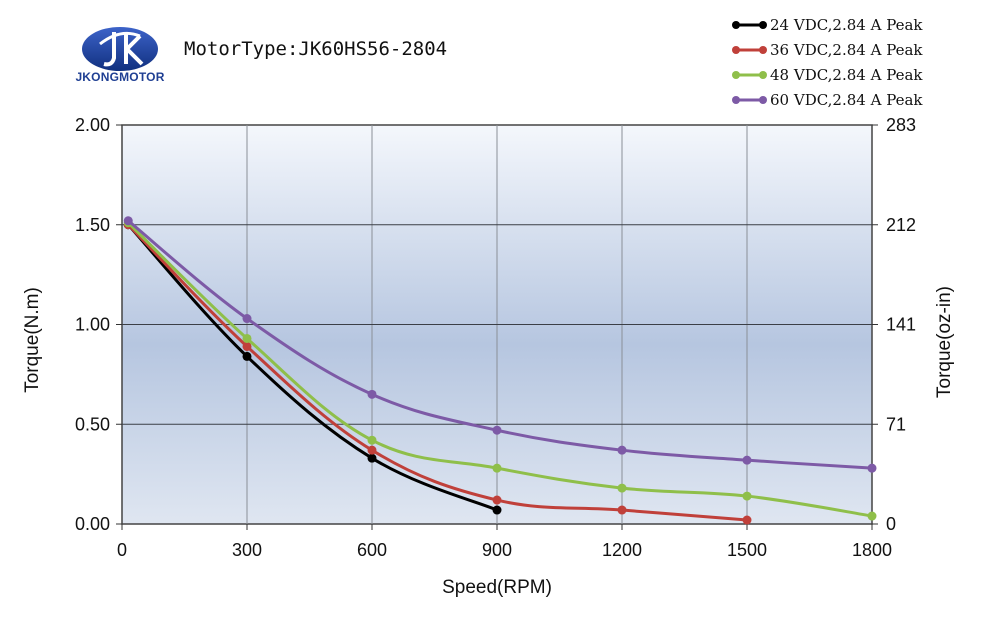  I want to click on x-tick-label: 900, so click(497, 550).